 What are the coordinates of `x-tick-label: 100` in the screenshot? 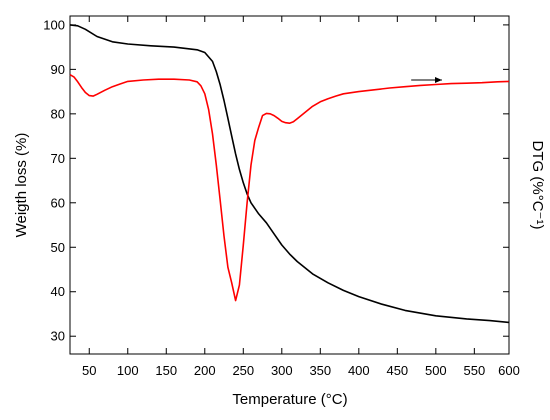 It's located at (128, 370).